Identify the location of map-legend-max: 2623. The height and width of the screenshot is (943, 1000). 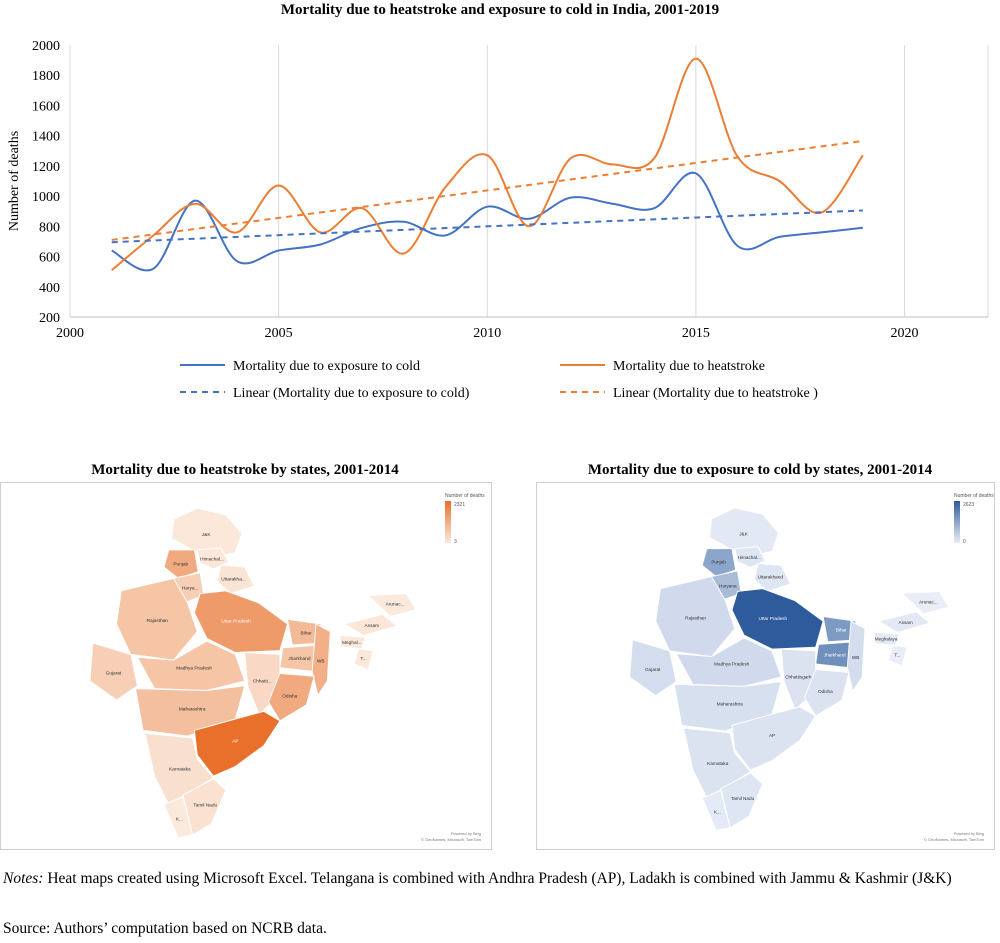
(968, 505).